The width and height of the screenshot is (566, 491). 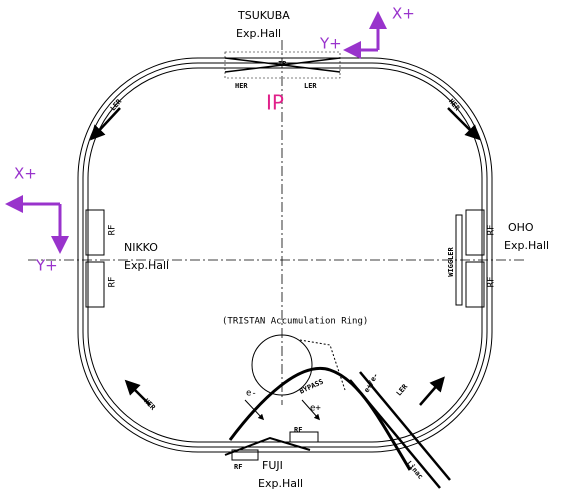 What do you see at coordinates (282, 64) in the screenshot?
I see `label: IR` at bounding box center [282, 64].